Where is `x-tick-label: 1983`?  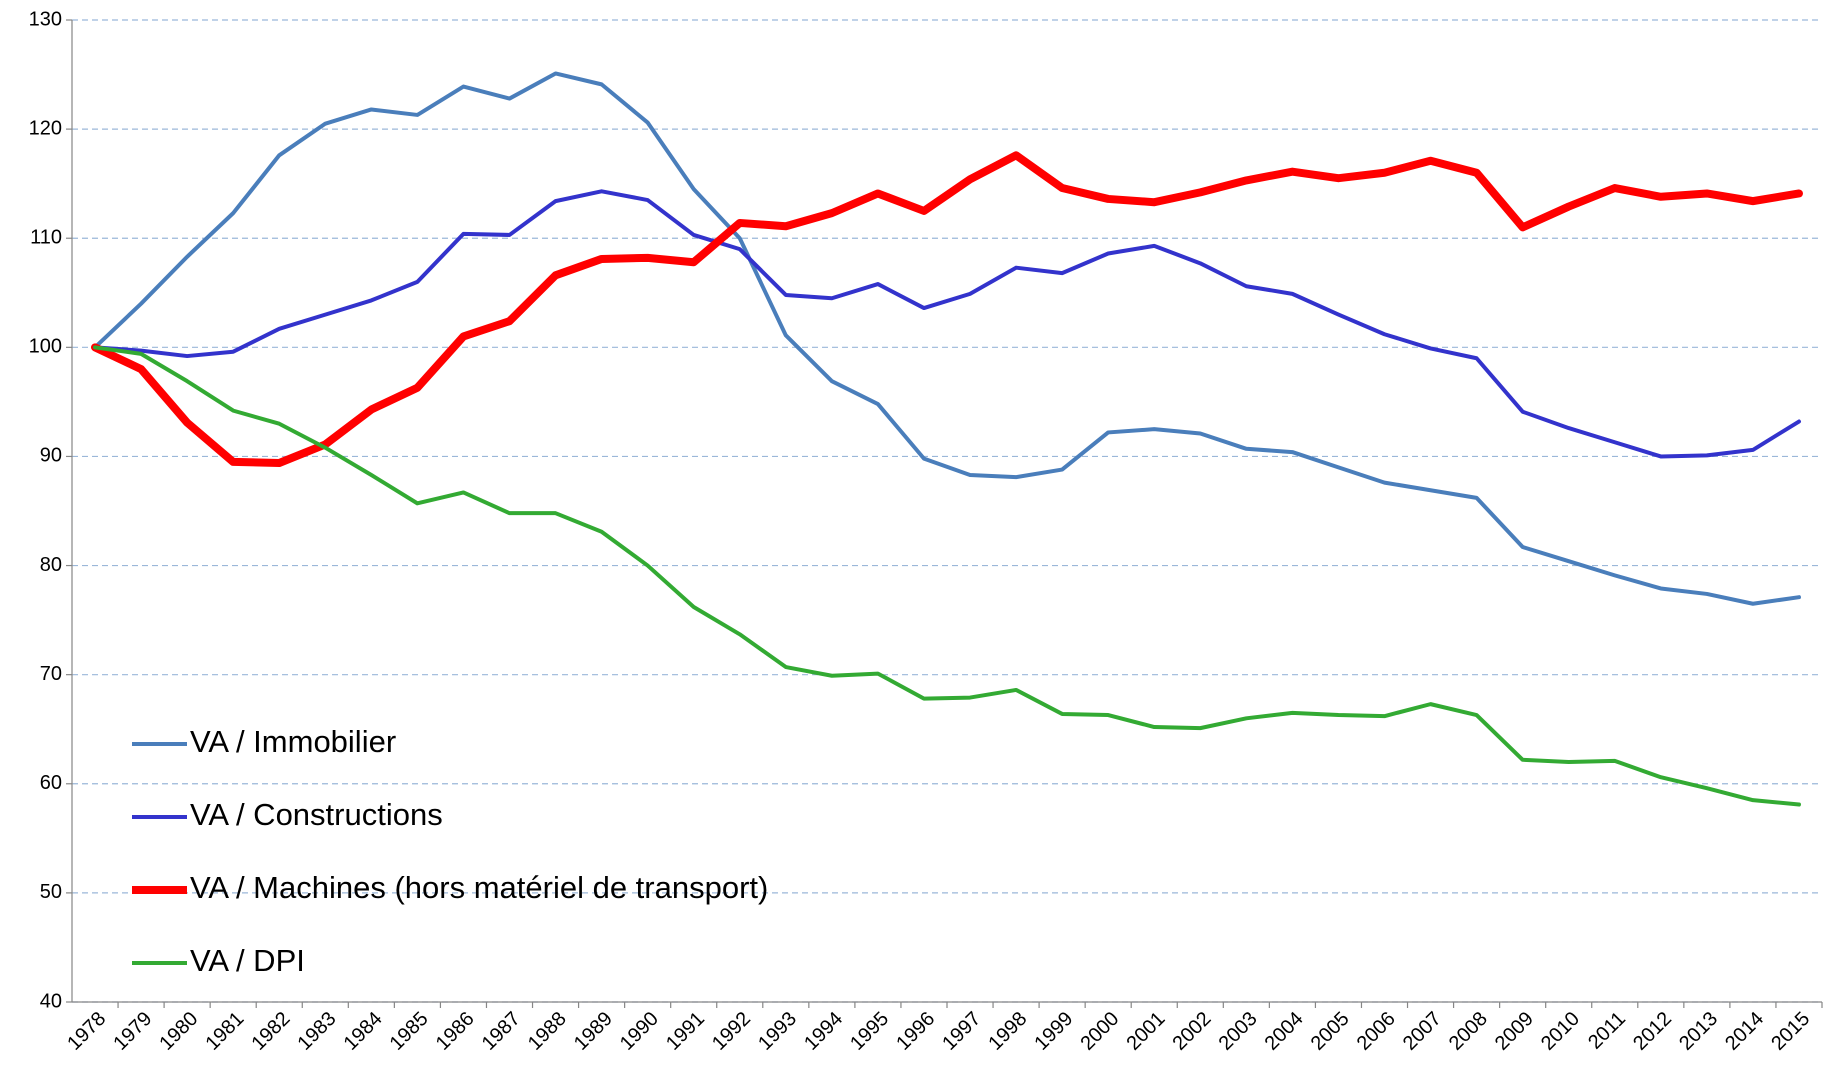
x-tick-label: 1983 is located at coordinates (317, 1031).